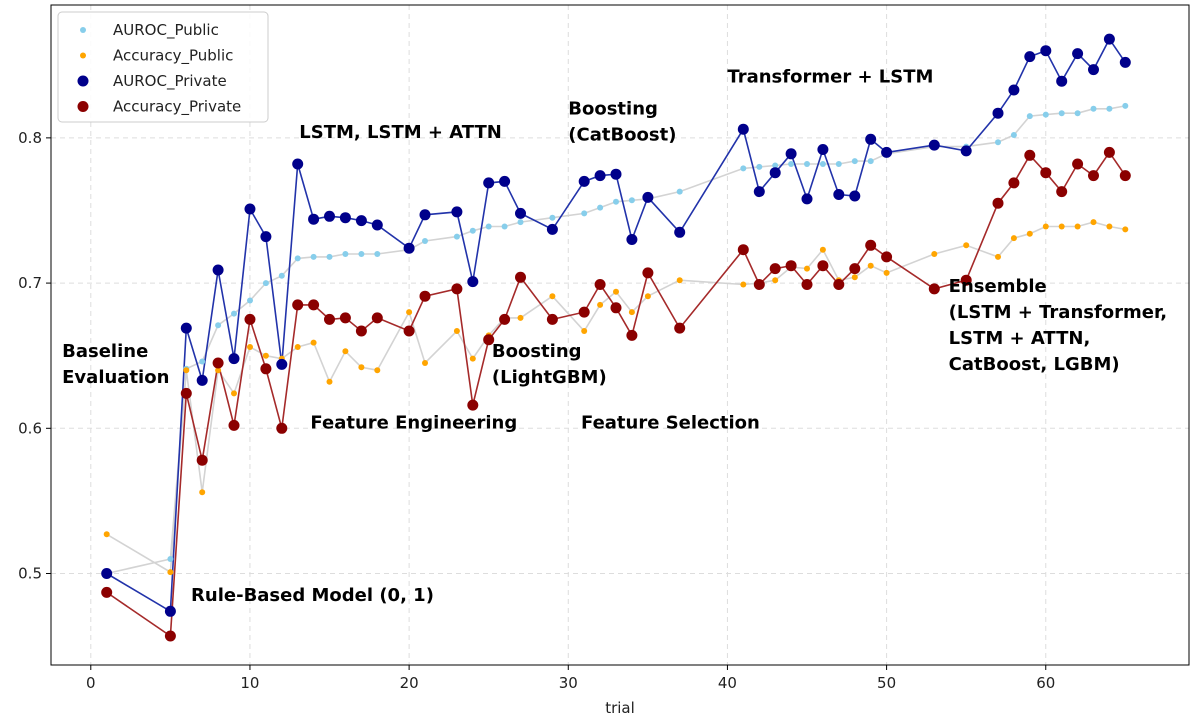 The width and height of the screenshot is (1199, 721). What do you see at coordinates (413, 422) in the screenshot?
I see `annotation-feature-eng: Feature Engineering` at bounding box center [413, 422].